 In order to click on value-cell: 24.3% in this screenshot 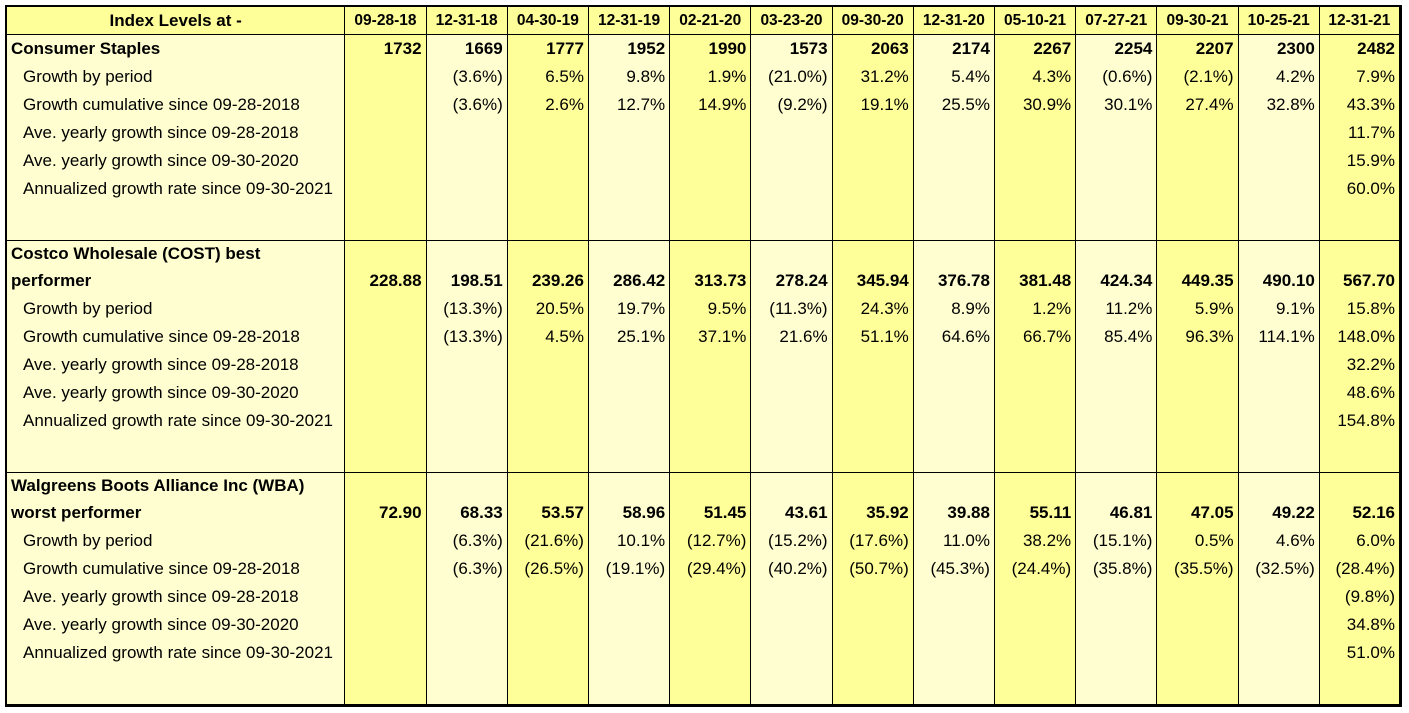, I will do `click(873, 309)`.